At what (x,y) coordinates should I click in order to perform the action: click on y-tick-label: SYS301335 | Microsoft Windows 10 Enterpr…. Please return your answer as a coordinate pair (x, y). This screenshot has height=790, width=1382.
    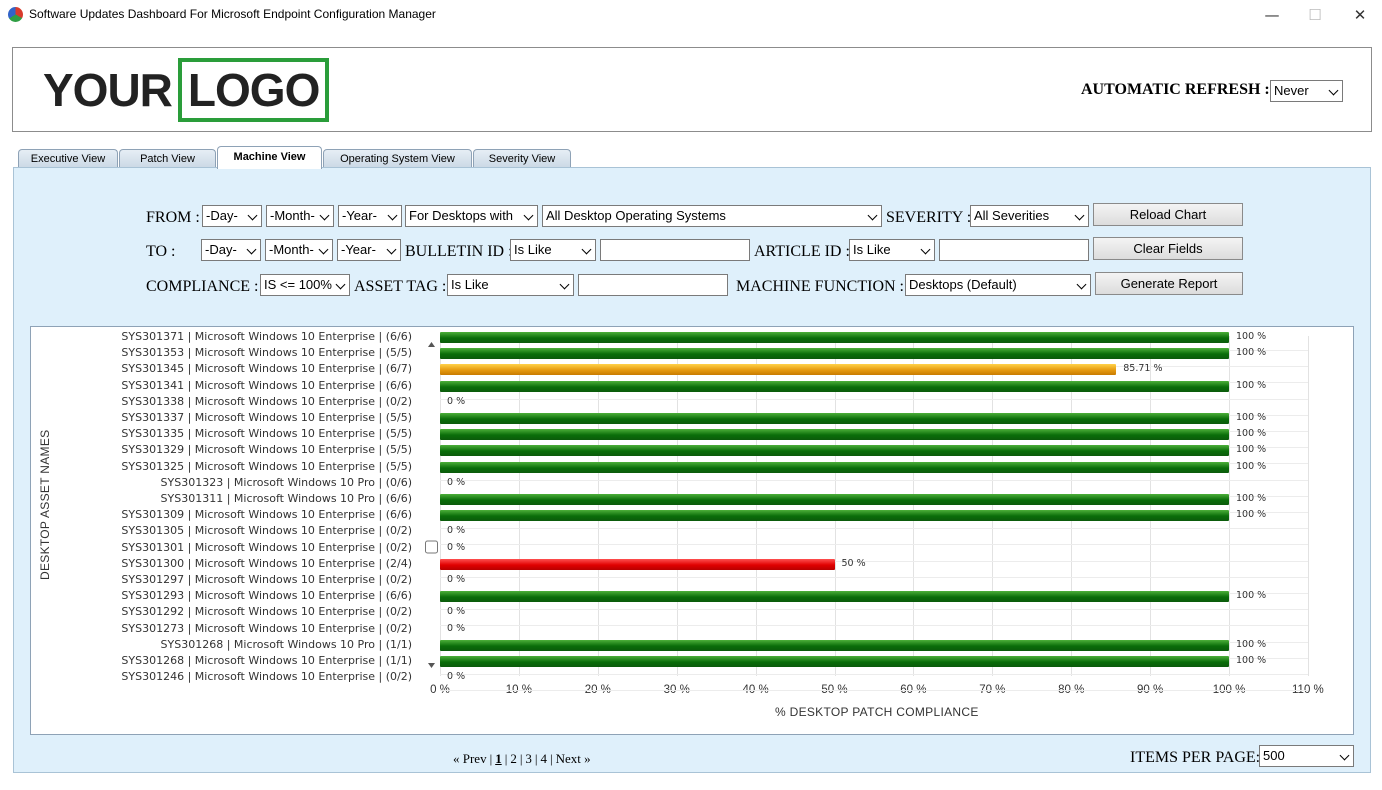
    Looking at the image, I should click on (266, 434).